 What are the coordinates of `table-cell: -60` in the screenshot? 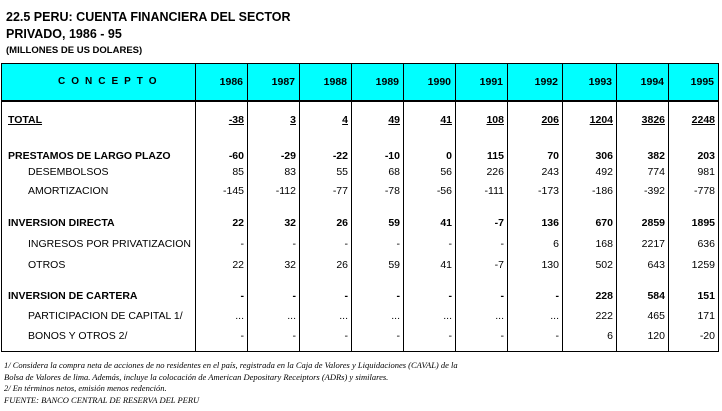 It's located at (236, 156).